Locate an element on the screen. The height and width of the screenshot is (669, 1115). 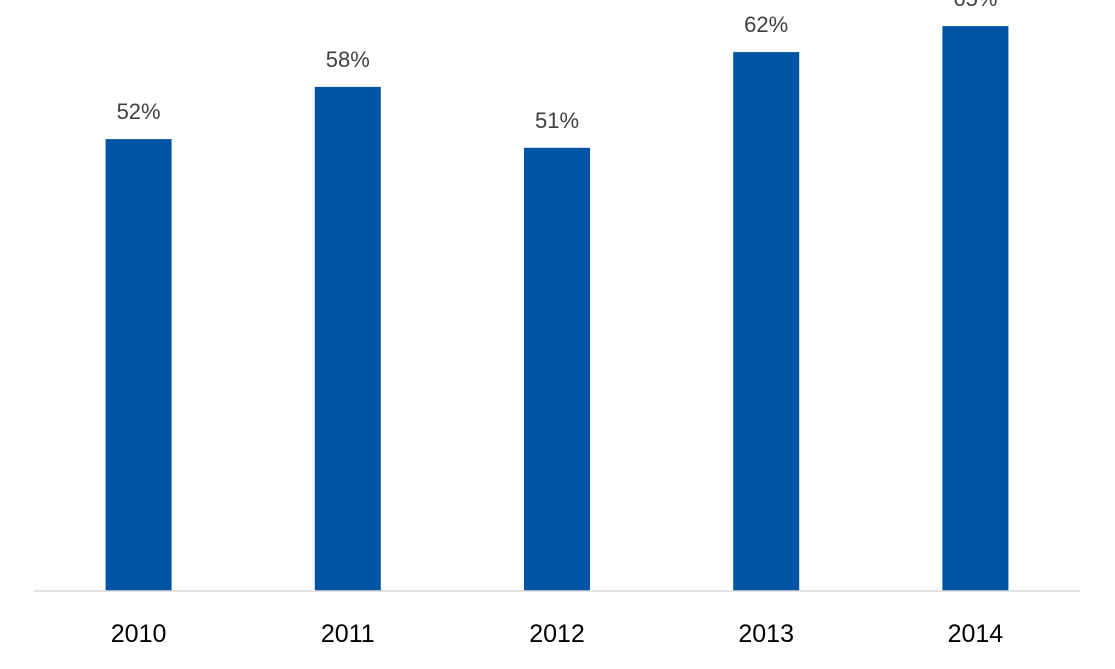
x-tick-label-2013: 2013 is located at coordinates (766, 634).